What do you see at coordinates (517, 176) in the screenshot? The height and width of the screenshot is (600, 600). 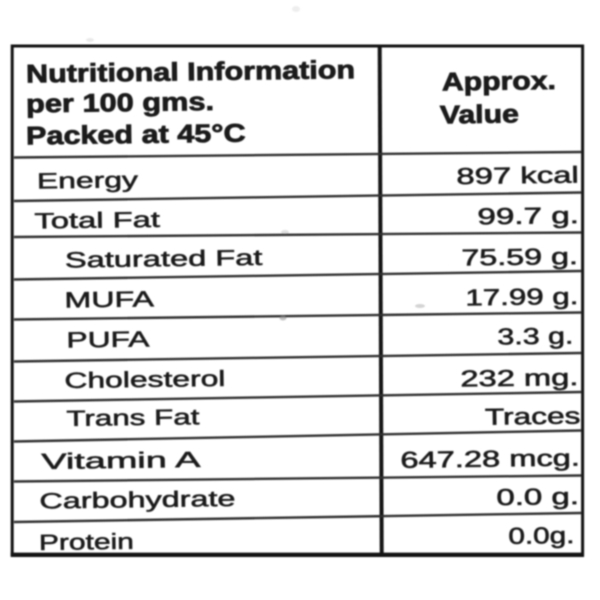 I see `svg-text: 897 kcal` at bounding box center [517, 176].